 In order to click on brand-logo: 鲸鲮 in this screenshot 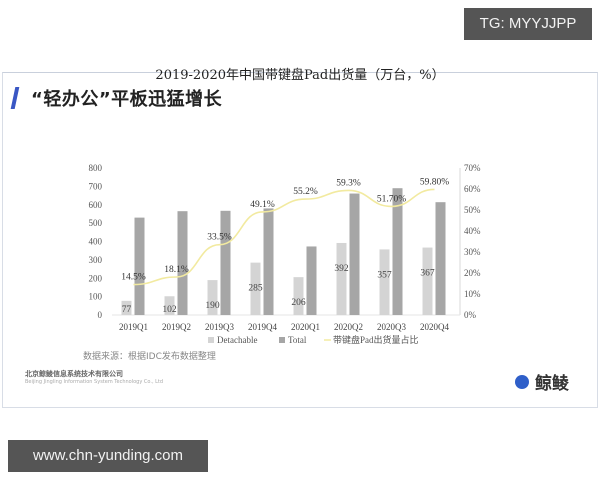, I will do `click(542, 381)`.